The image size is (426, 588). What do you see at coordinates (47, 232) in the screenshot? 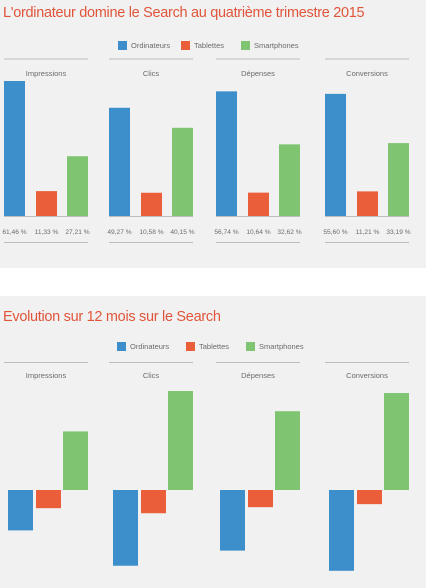
I see `data-label: 11,33 %` at bounding box center [47, 232].